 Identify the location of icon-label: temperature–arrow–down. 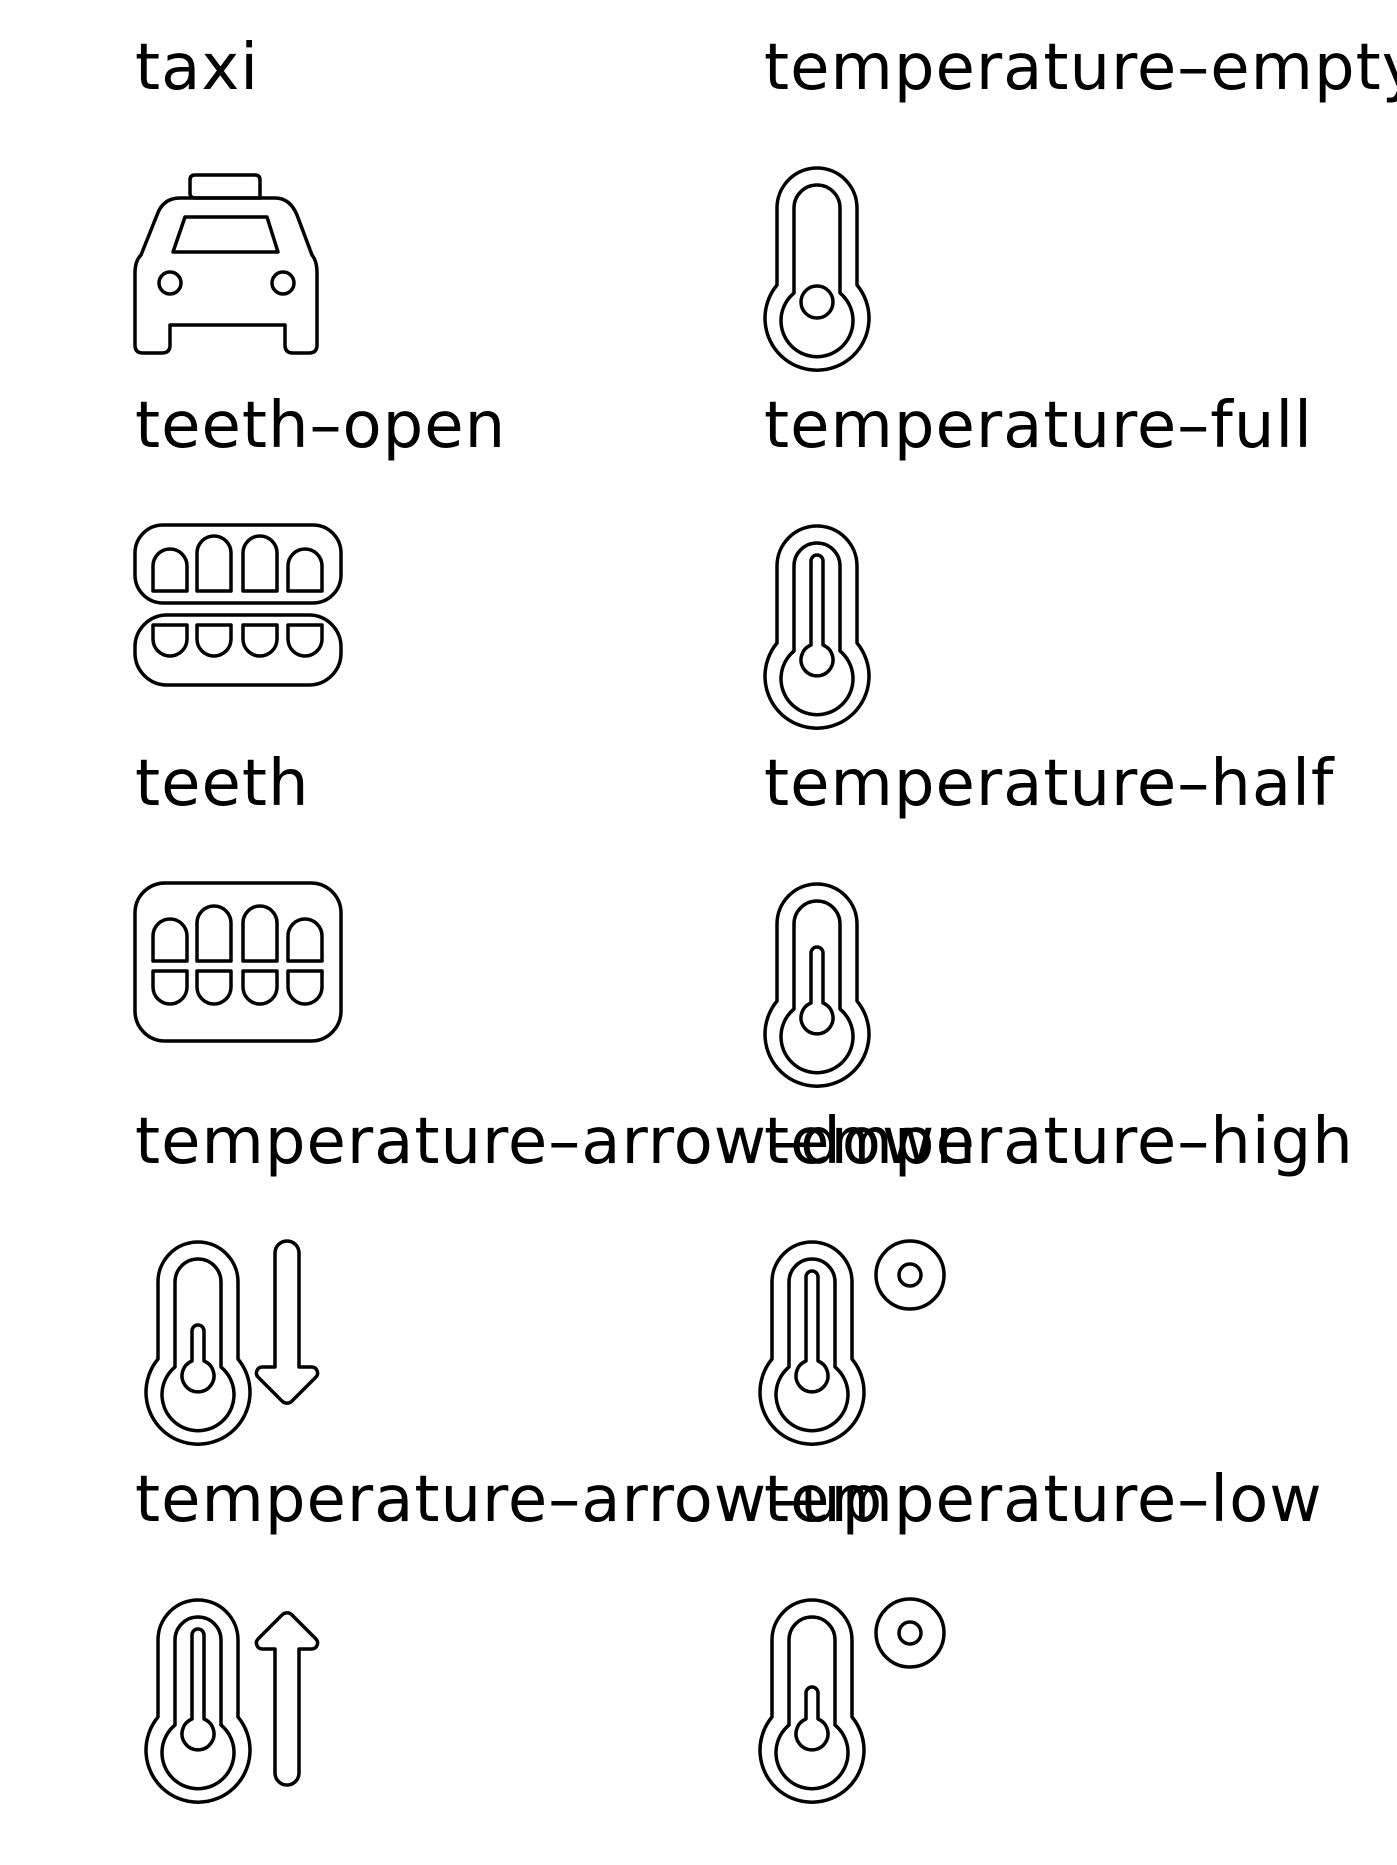
(556, 1142).